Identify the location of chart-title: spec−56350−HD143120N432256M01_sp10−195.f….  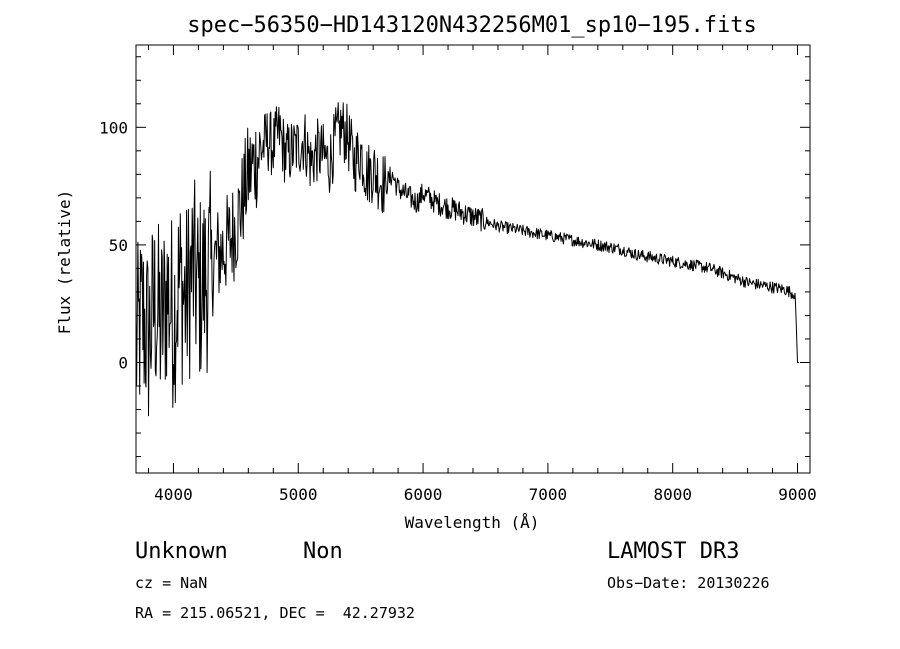
(472, 25).